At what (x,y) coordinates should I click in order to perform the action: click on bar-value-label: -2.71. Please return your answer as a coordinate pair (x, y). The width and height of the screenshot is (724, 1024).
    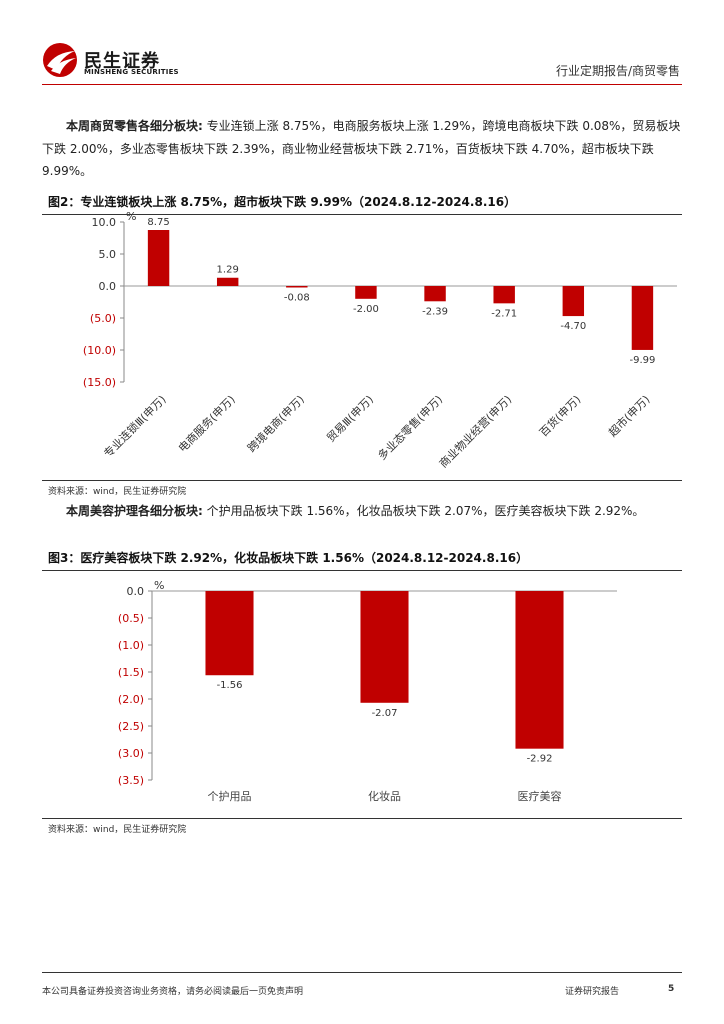
    Looking at the image, I should click on (504, 313).